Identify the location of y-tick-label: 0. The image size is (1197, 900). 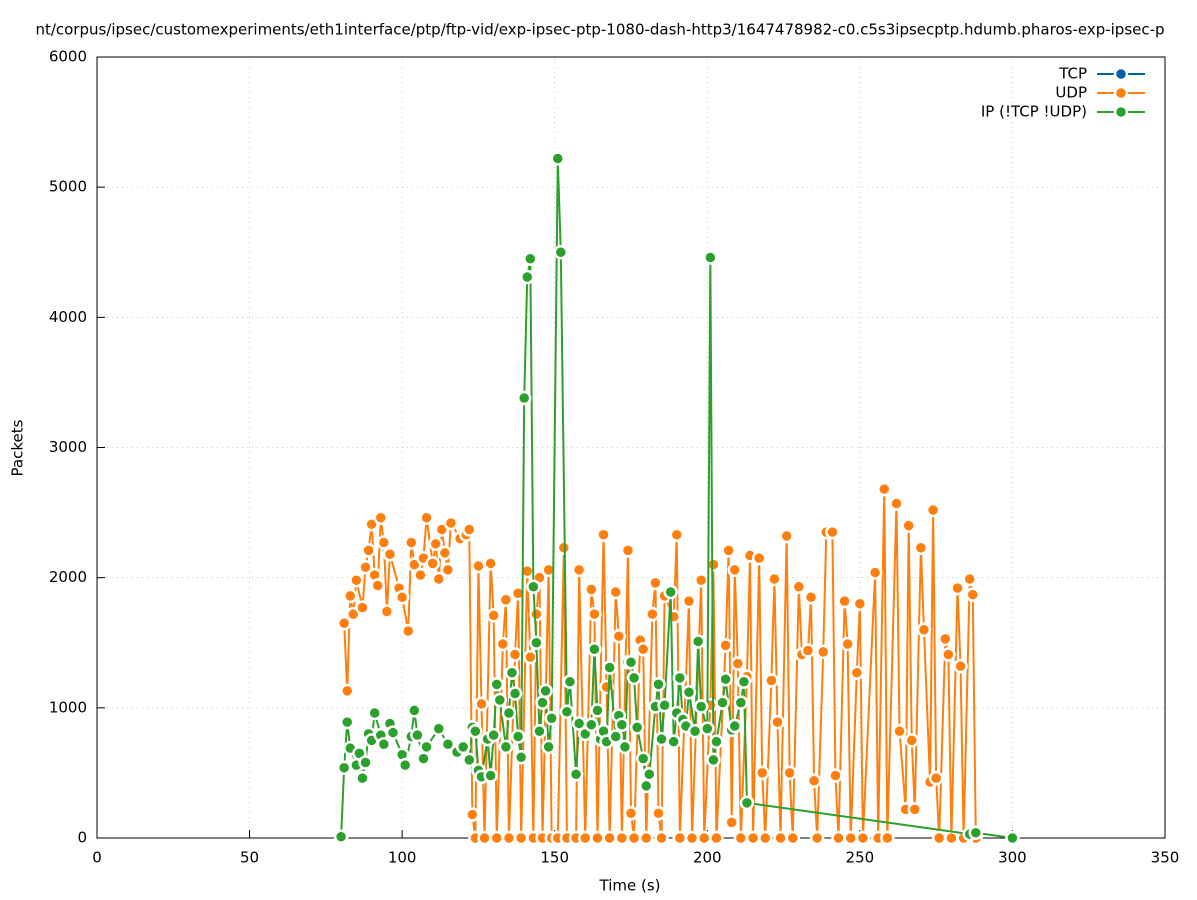
(82, 838).